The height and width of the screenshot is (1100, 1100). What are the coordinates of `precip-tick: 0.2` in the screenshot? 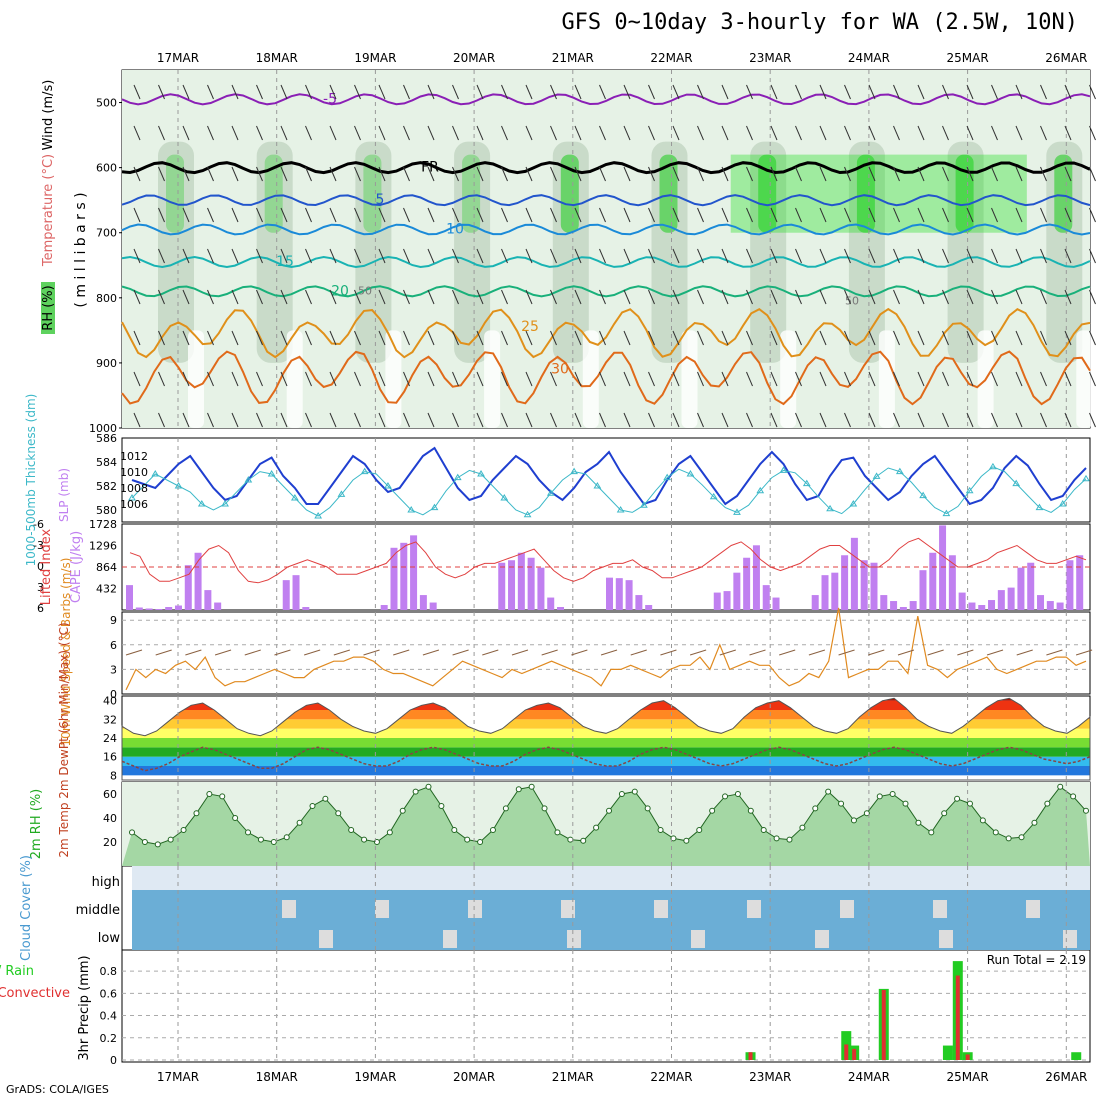 It's located at (109, 1038).